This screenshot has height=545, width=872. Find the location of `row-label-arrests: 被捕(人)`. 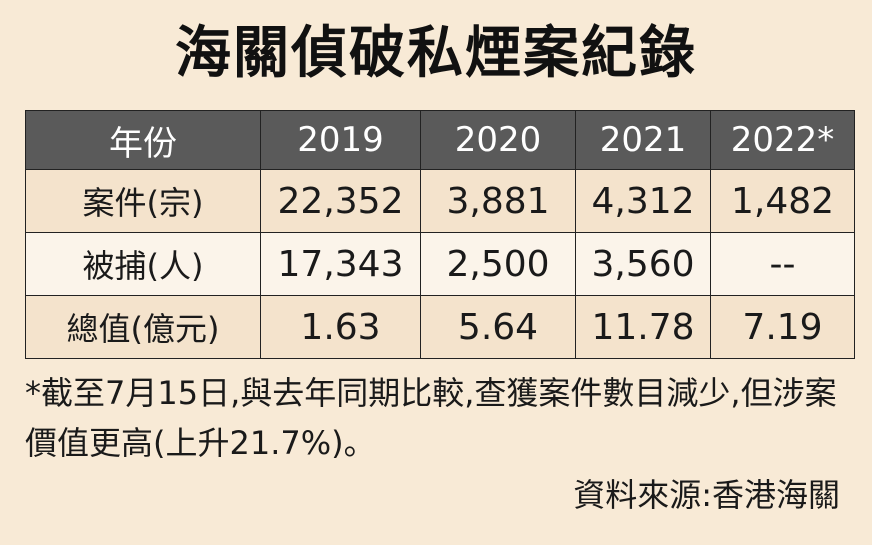

row-label-arrests: 被捕(人) is located at coordinates (143, 264).